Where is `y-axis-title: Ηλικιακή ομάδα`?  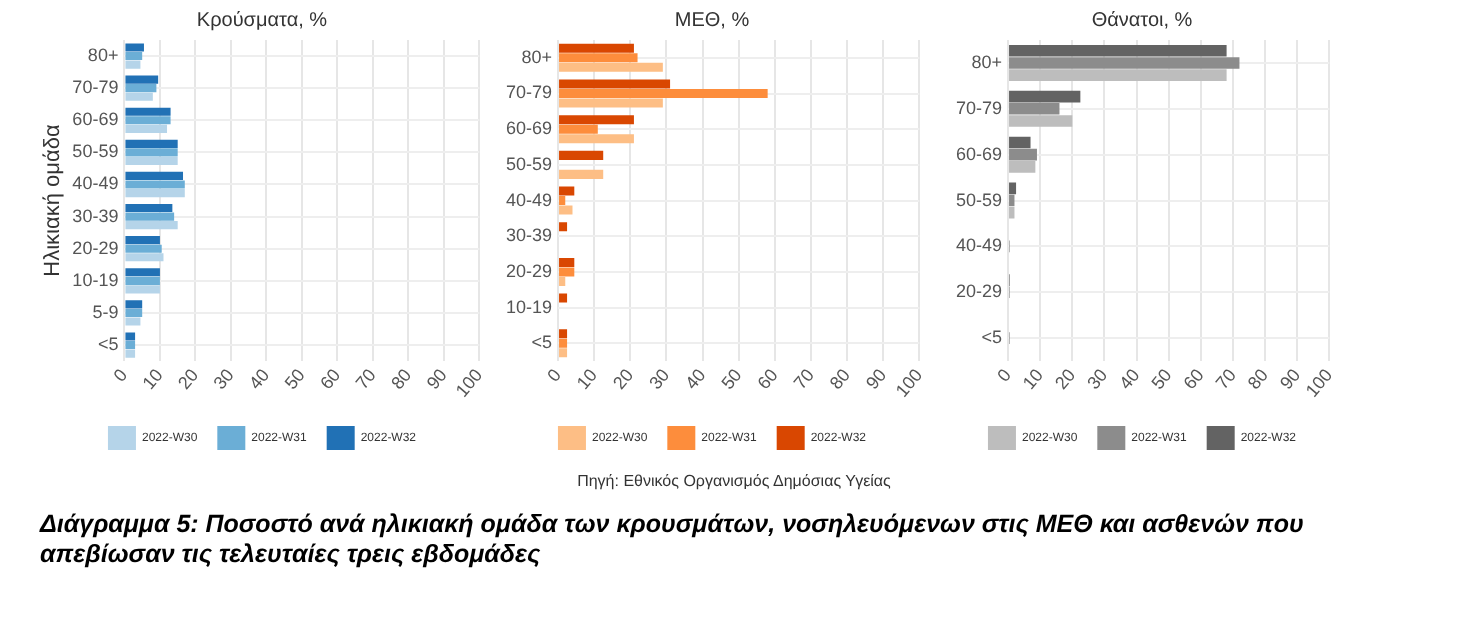 y-axis-title: Ηλικιακή ομάδα is located at coordinates (53, 200).